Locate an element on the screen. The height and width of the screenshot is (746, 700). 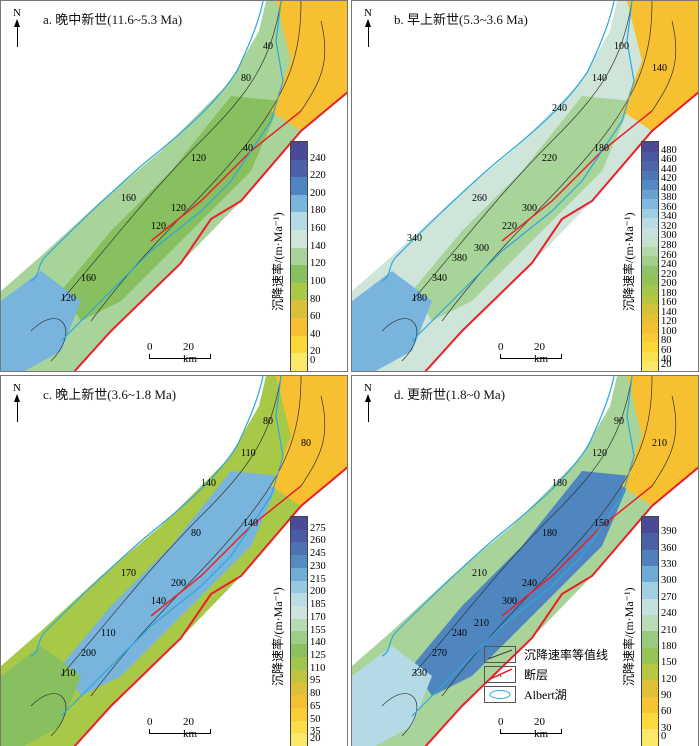
colorbar-tick-label: 110 is located at coordinates (318, 668).